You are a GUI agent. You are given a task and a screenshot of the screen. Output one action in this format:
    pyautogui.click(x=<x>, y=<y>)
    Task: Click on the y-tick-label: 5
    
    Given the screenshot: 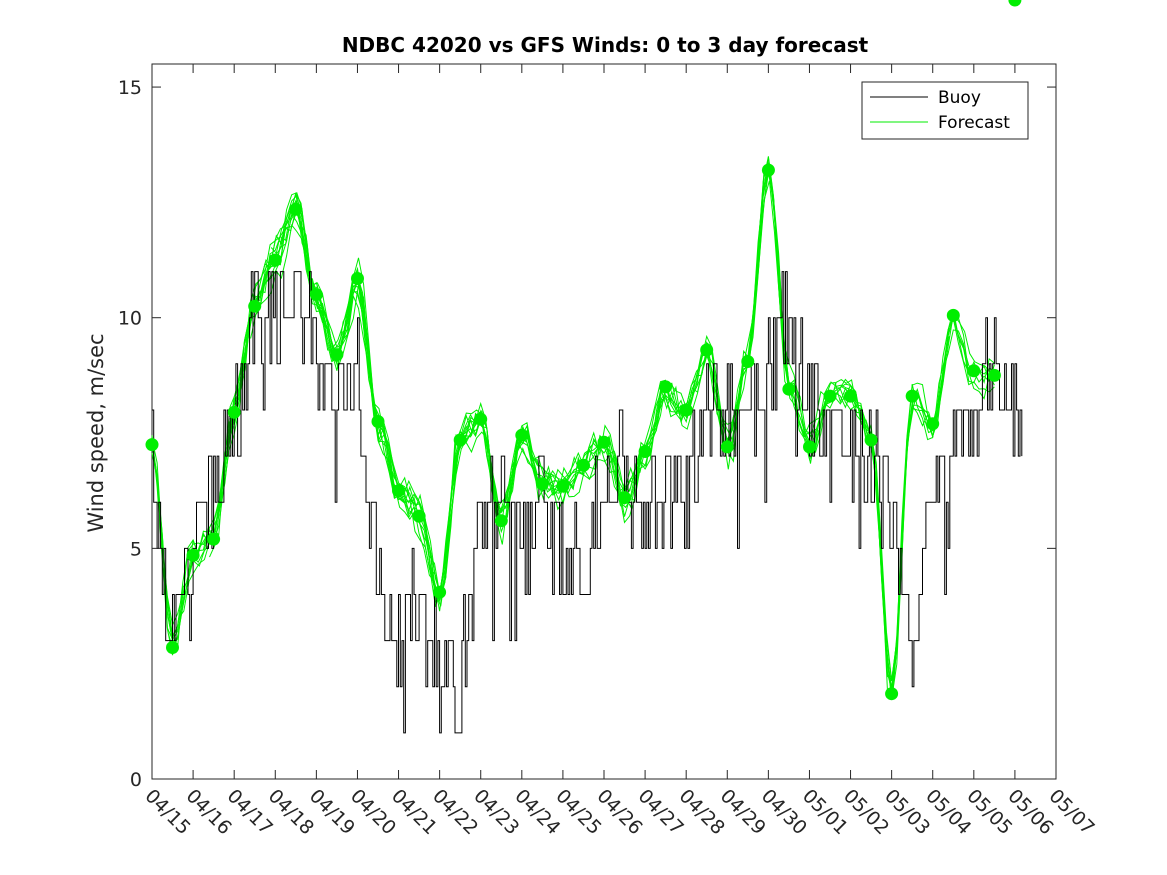 What is the action you would take?
    pyautogui.click(x=136, y=549)
    